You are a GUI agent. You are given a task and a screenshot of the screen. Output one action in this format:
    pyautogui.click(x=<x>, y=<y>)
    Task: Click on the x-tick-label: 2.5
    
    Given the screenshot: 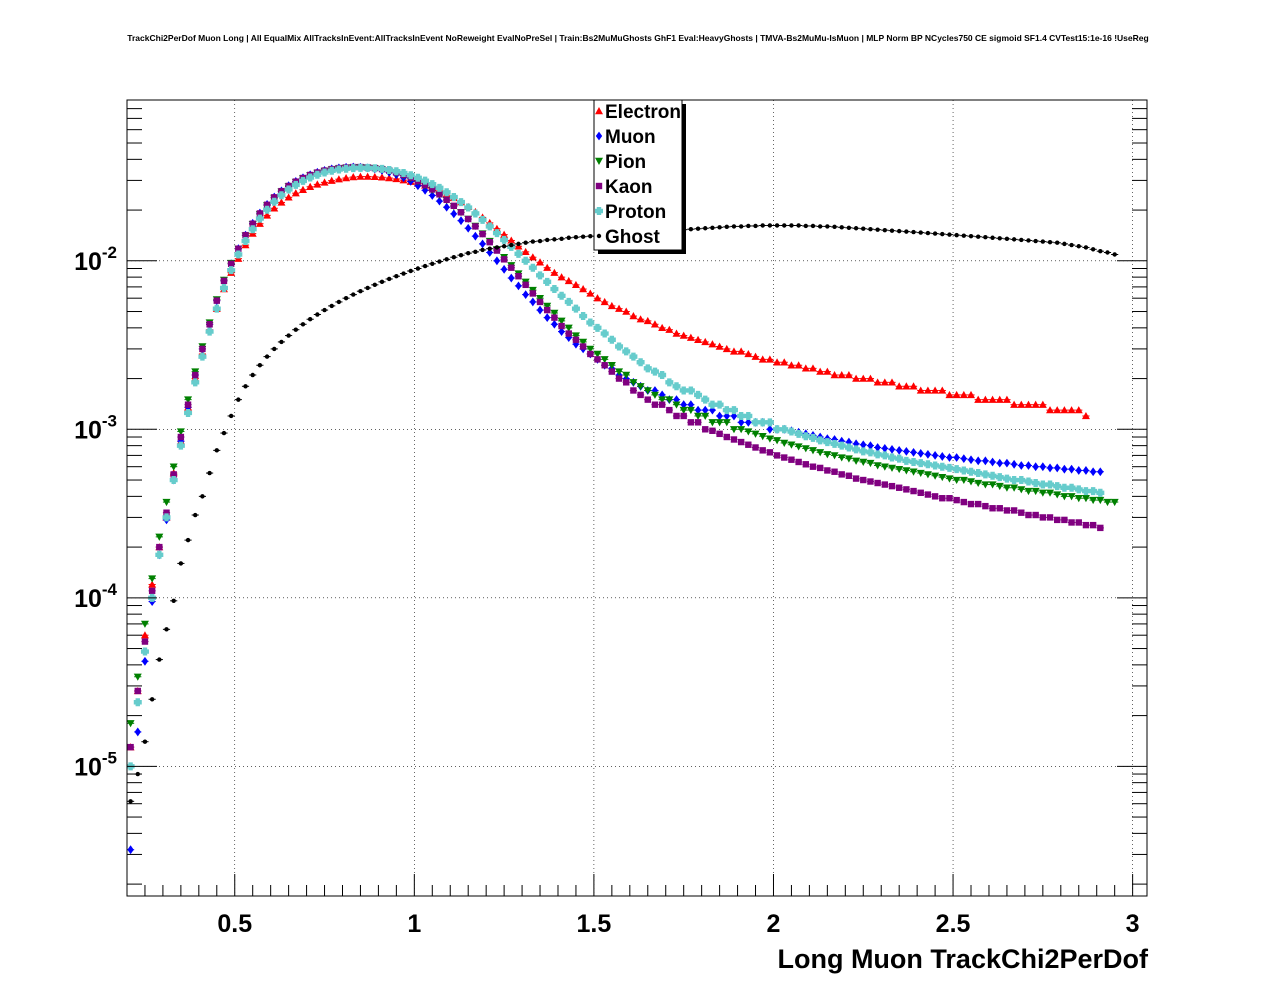 What is the action you would take?
    pyautogui.click(x=953, y=924)
    